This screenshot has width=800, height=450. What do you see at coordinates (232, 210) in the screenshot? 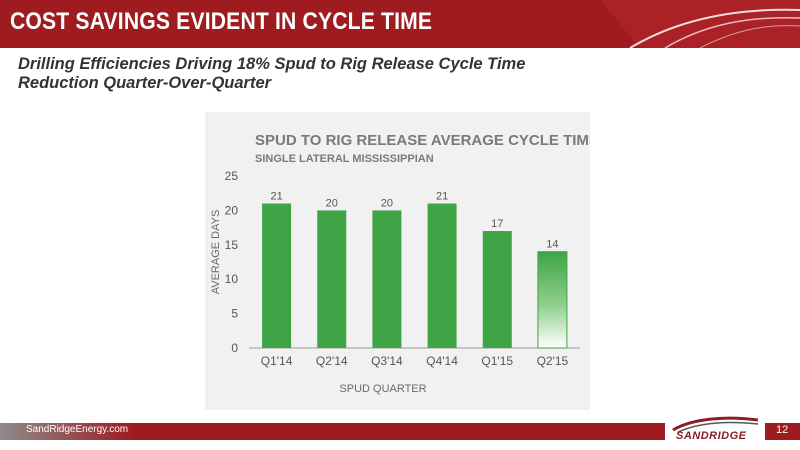
I see `y-tick-label-4: 20` at bounding box center [232, 210].